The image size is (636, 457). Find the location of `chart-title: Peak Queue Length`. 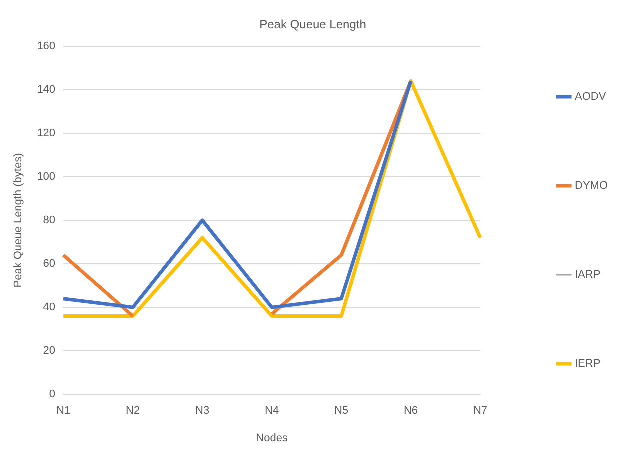

chart-title: Peak Queue Length is located at coordinates (313, 25).